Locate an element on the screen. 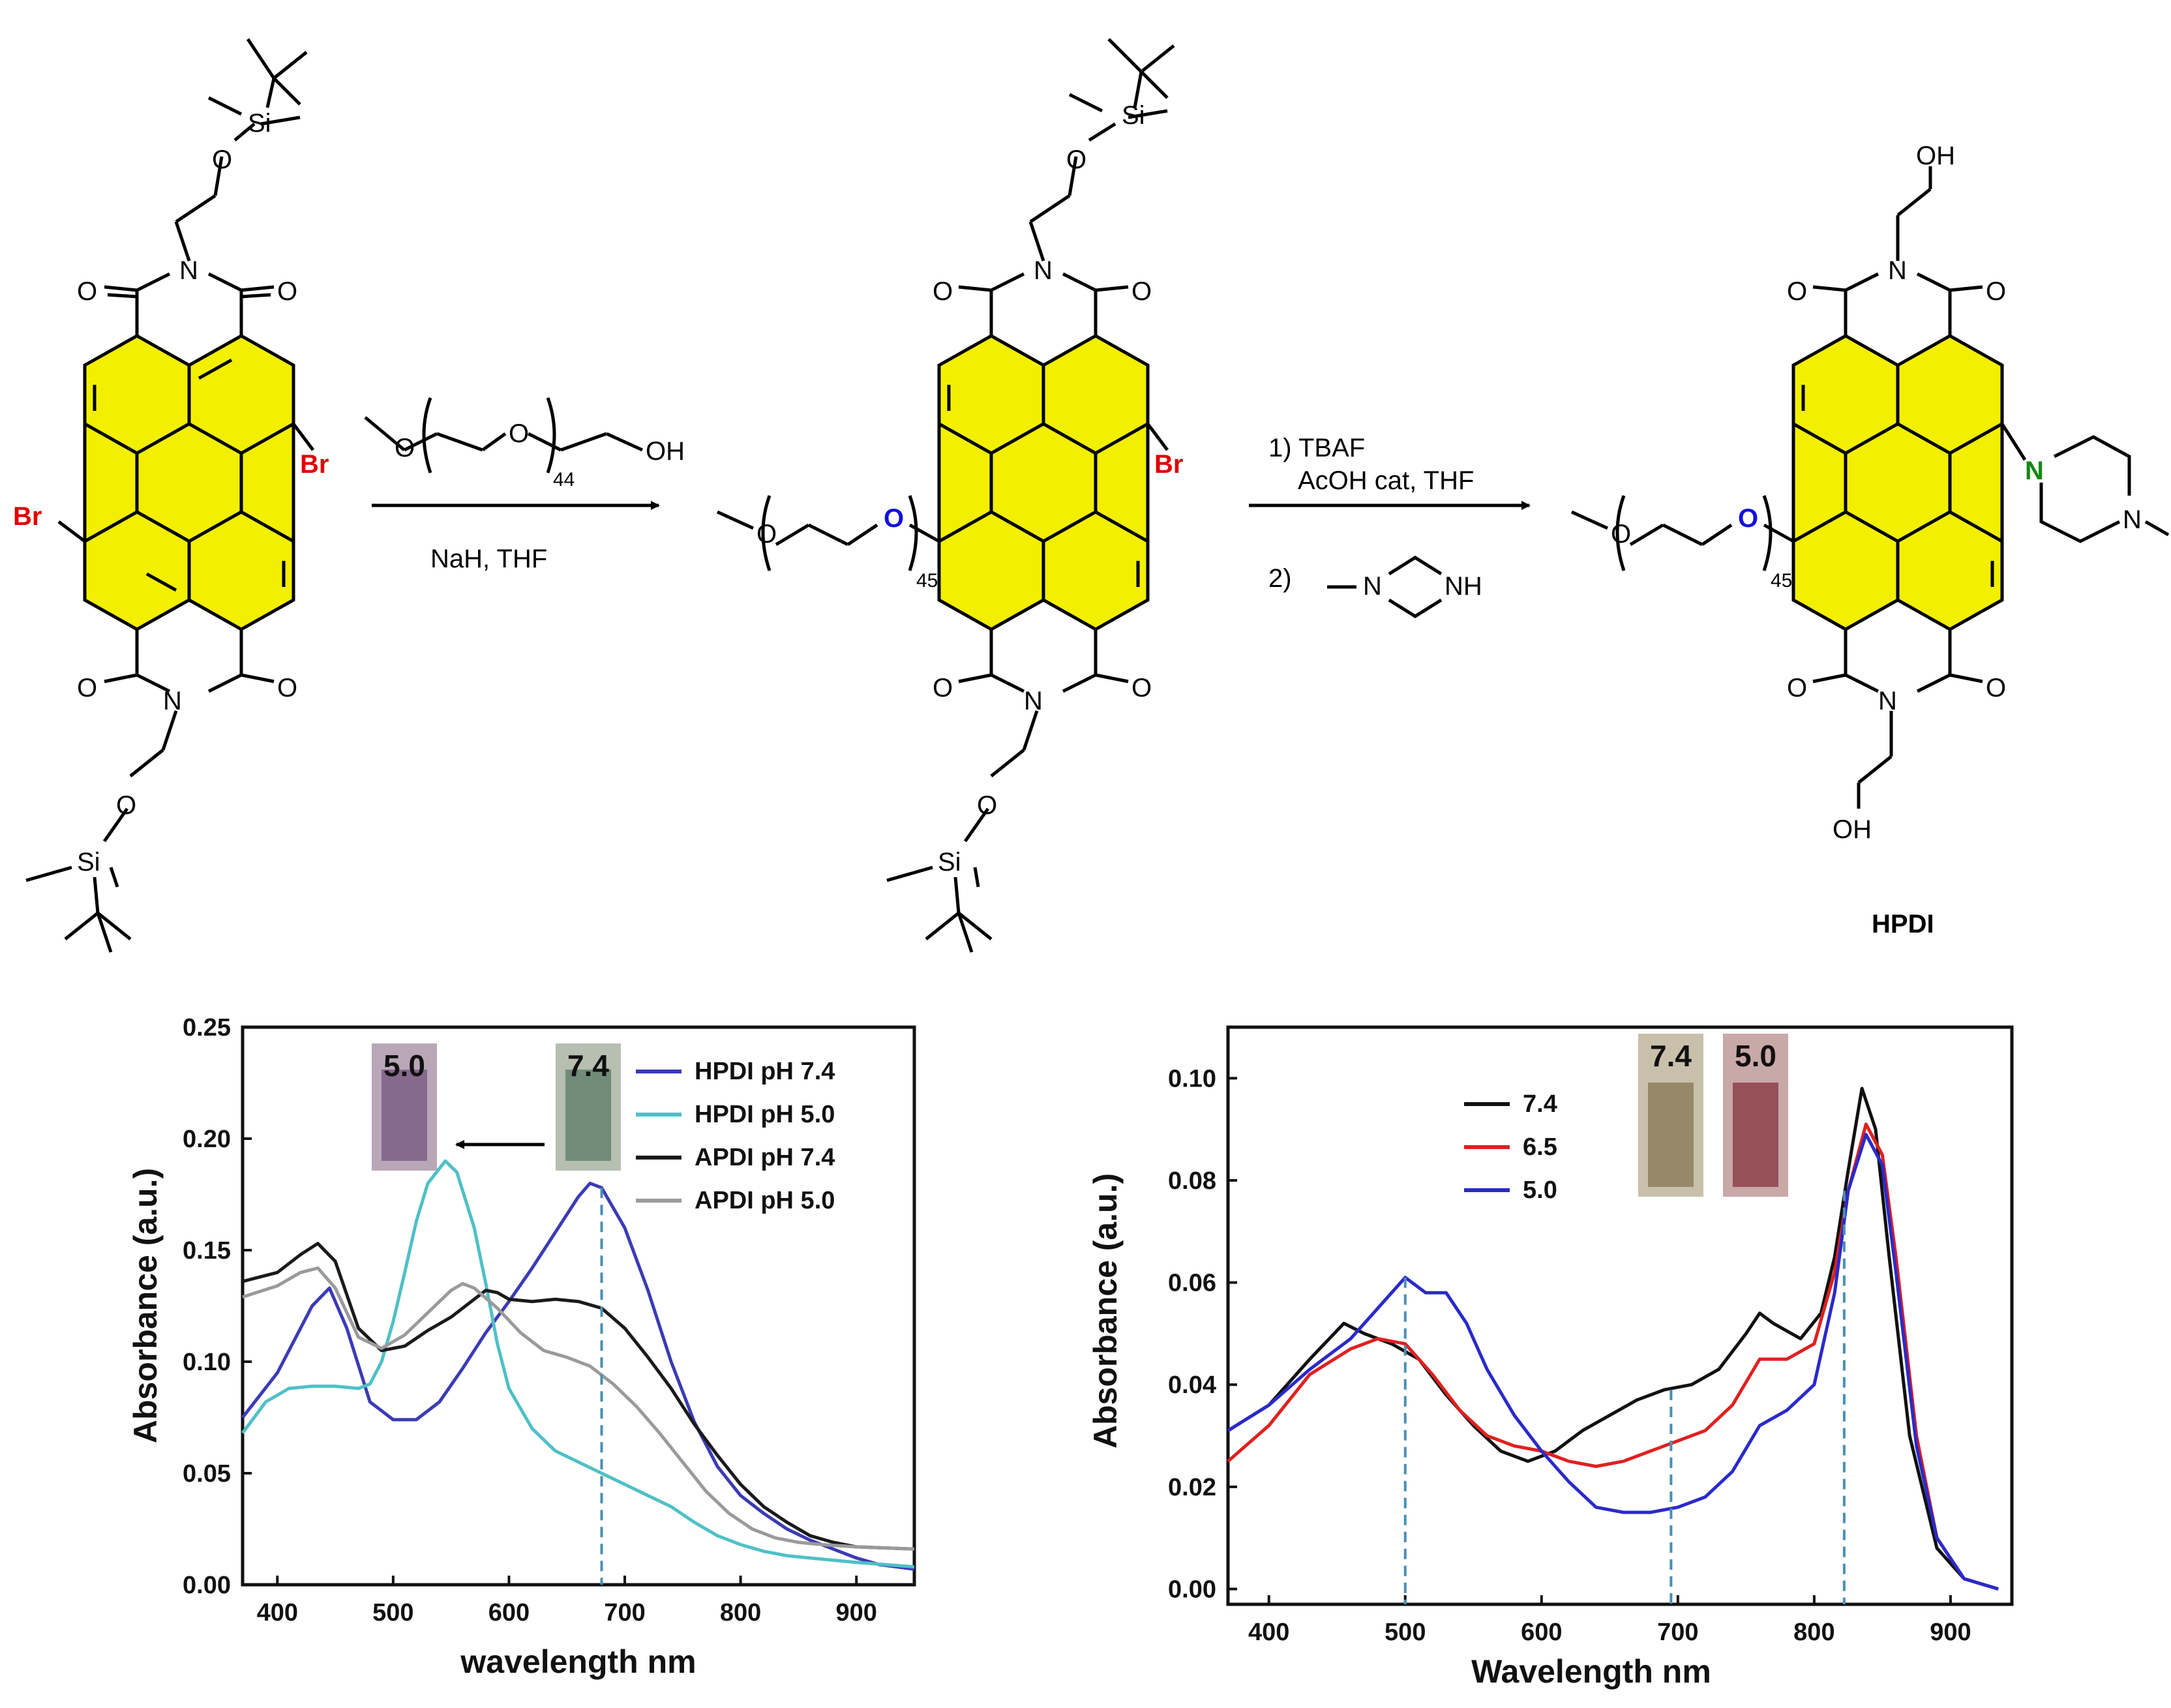  int-si: Si is located at coordinates (1133, 115).